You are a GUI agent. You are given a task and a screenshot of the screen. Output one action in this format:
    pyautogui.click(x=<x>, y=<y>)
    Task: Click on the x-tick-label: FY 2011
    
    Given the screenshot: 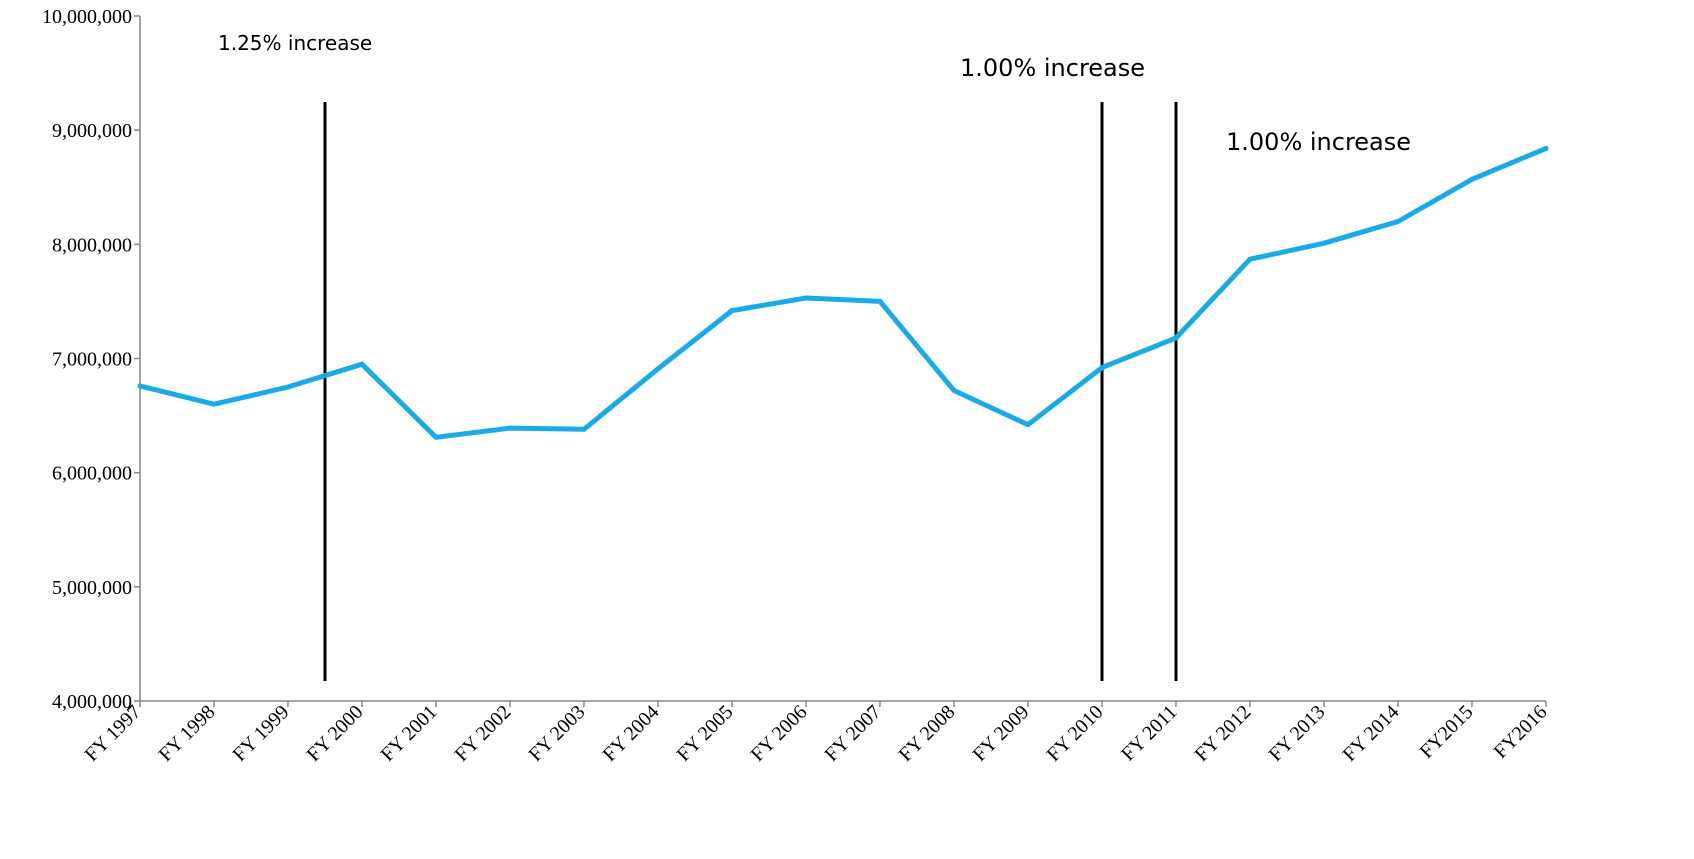 What is the action you would take?
    pyautogui.click(x=1149, y=733)
    